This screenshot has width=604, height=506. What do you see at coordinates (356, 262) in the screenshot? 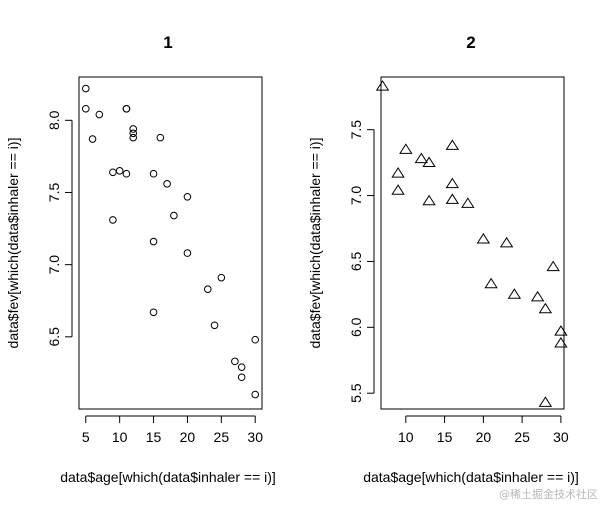
I see `panel-2-y-tick-label: 6.5` at bounding box center [356, 262].